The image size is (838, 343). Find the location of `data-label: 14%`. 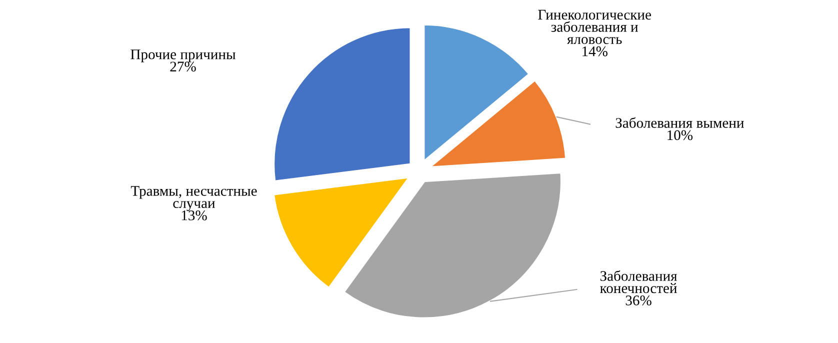

data-label: 14% is located at coordinates (595, 51).